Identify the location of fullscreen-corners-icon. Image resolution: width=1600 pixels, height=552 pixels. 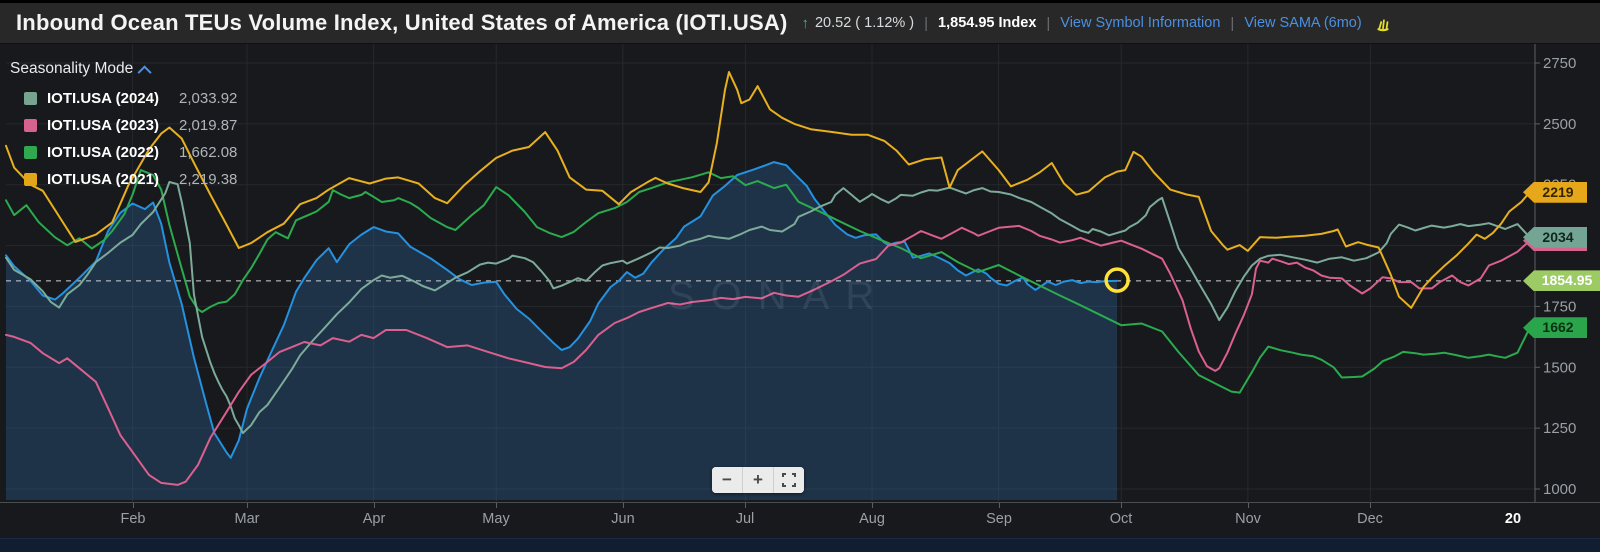
(789, 480).